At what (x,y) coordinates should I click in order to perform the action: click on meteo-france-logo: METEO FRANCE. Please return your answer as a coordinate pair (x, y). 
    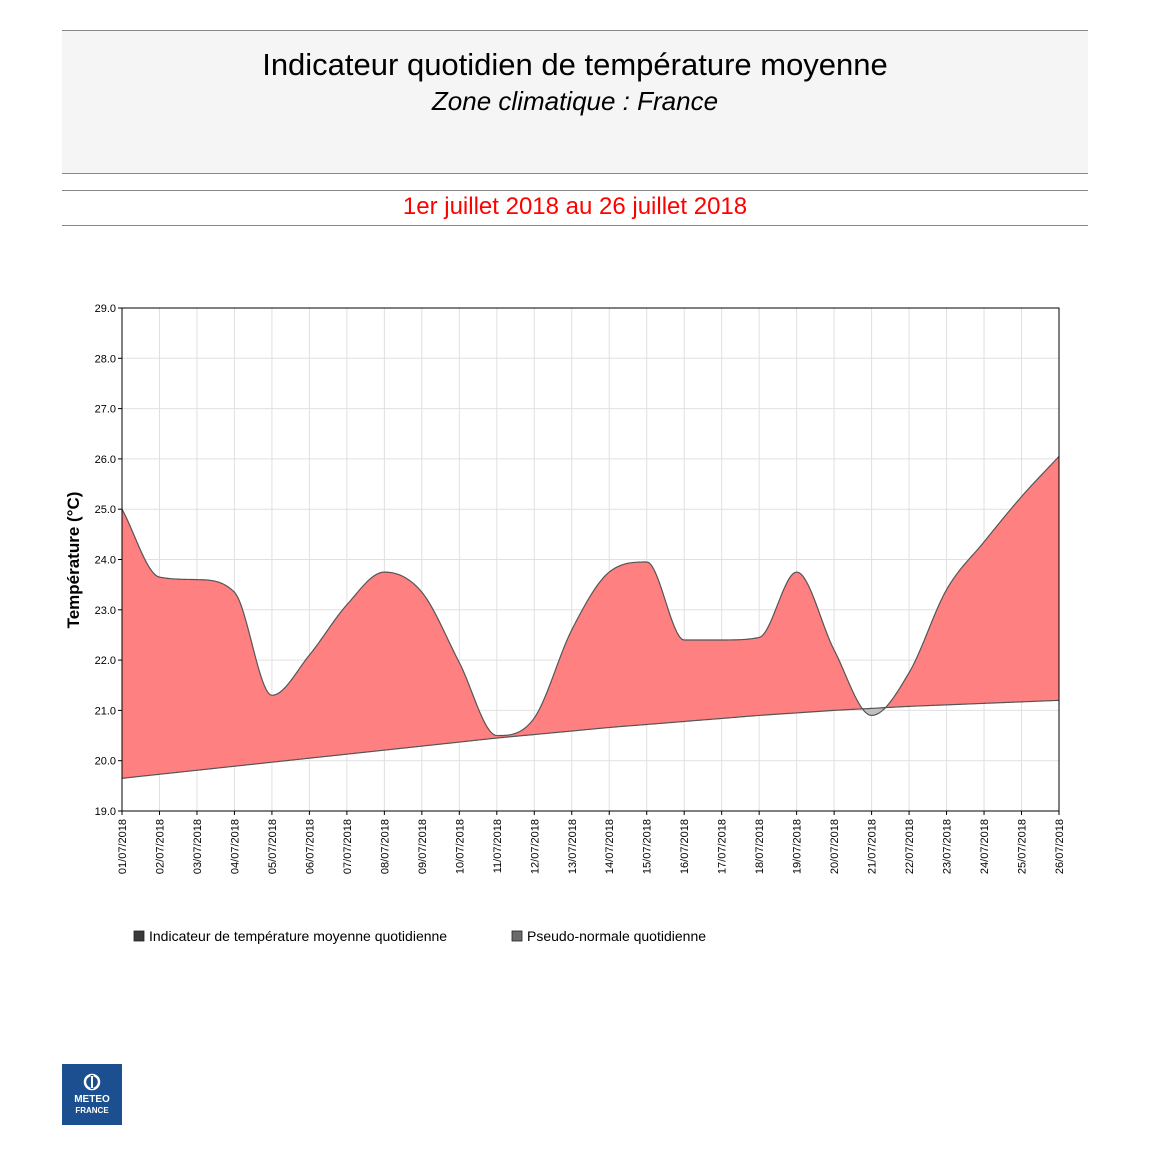
    Looking at the image, I should click on (92, 1094).